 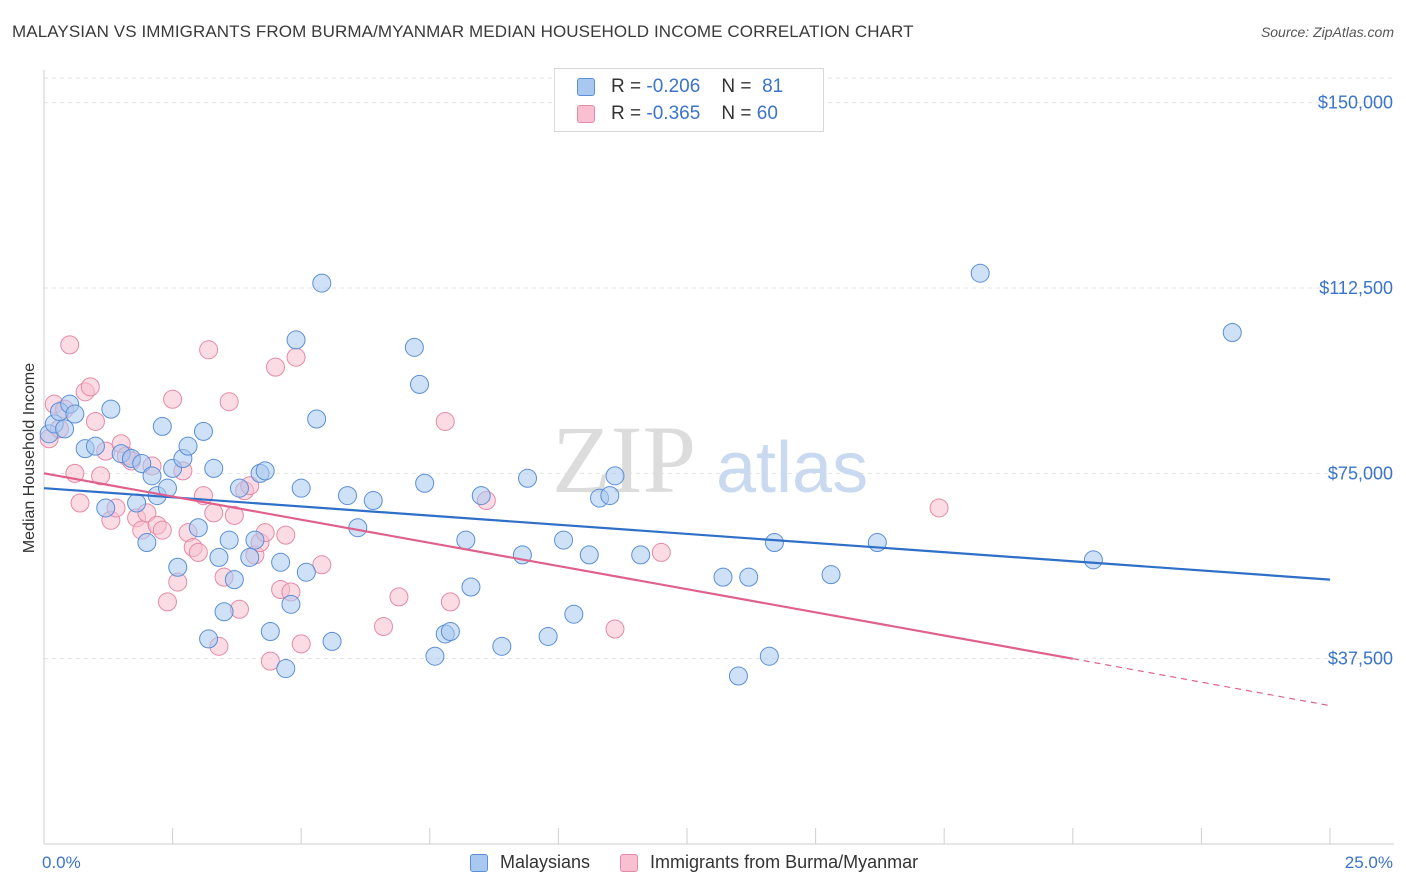 I want to click on series-legend: Malaysians Immigrants from Burma/Myanmar, so click(x=709, y=862).